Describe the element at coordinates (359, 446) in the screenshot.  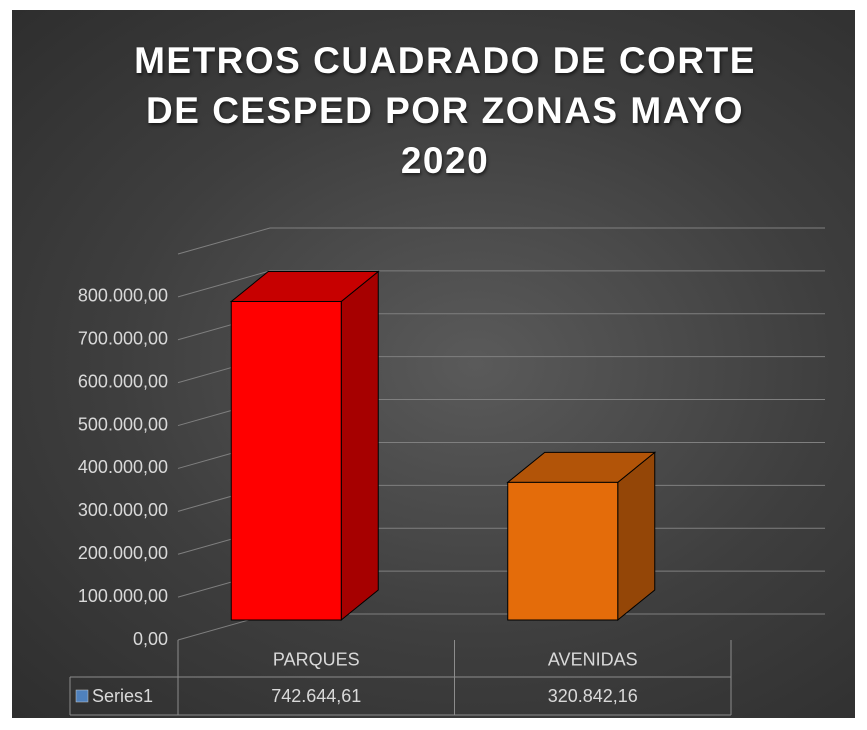
I see `bar-side` at that location.